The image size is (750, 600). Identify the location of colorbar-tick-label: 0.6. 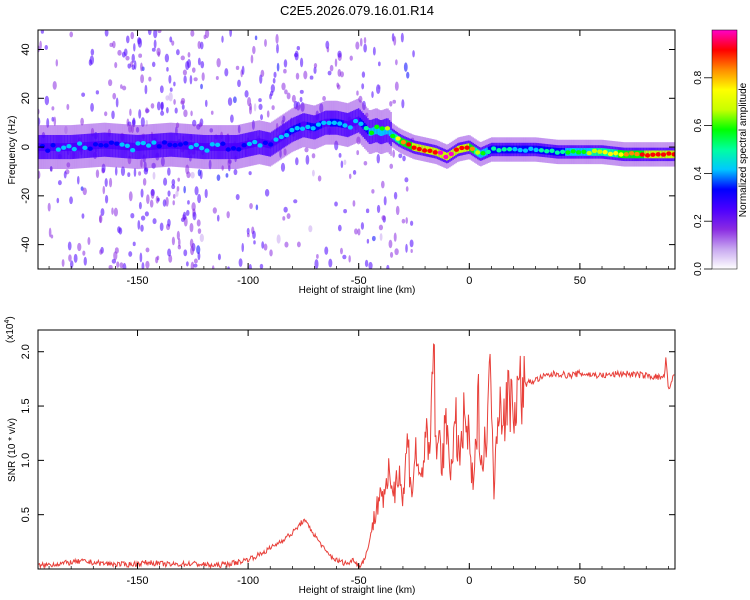
(698, 125).